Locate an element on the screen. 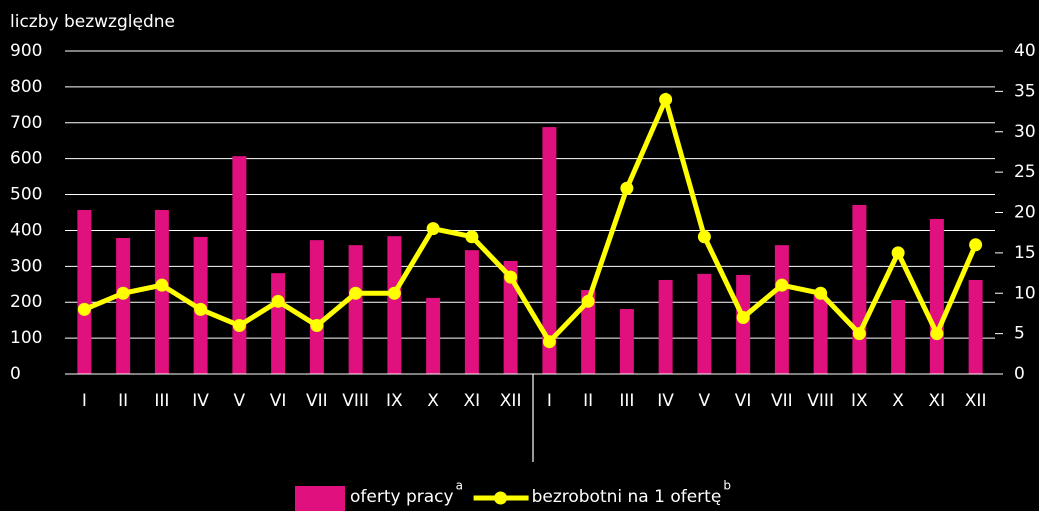  y2-tick-label: 40 is located at coordinates (1025, 51).